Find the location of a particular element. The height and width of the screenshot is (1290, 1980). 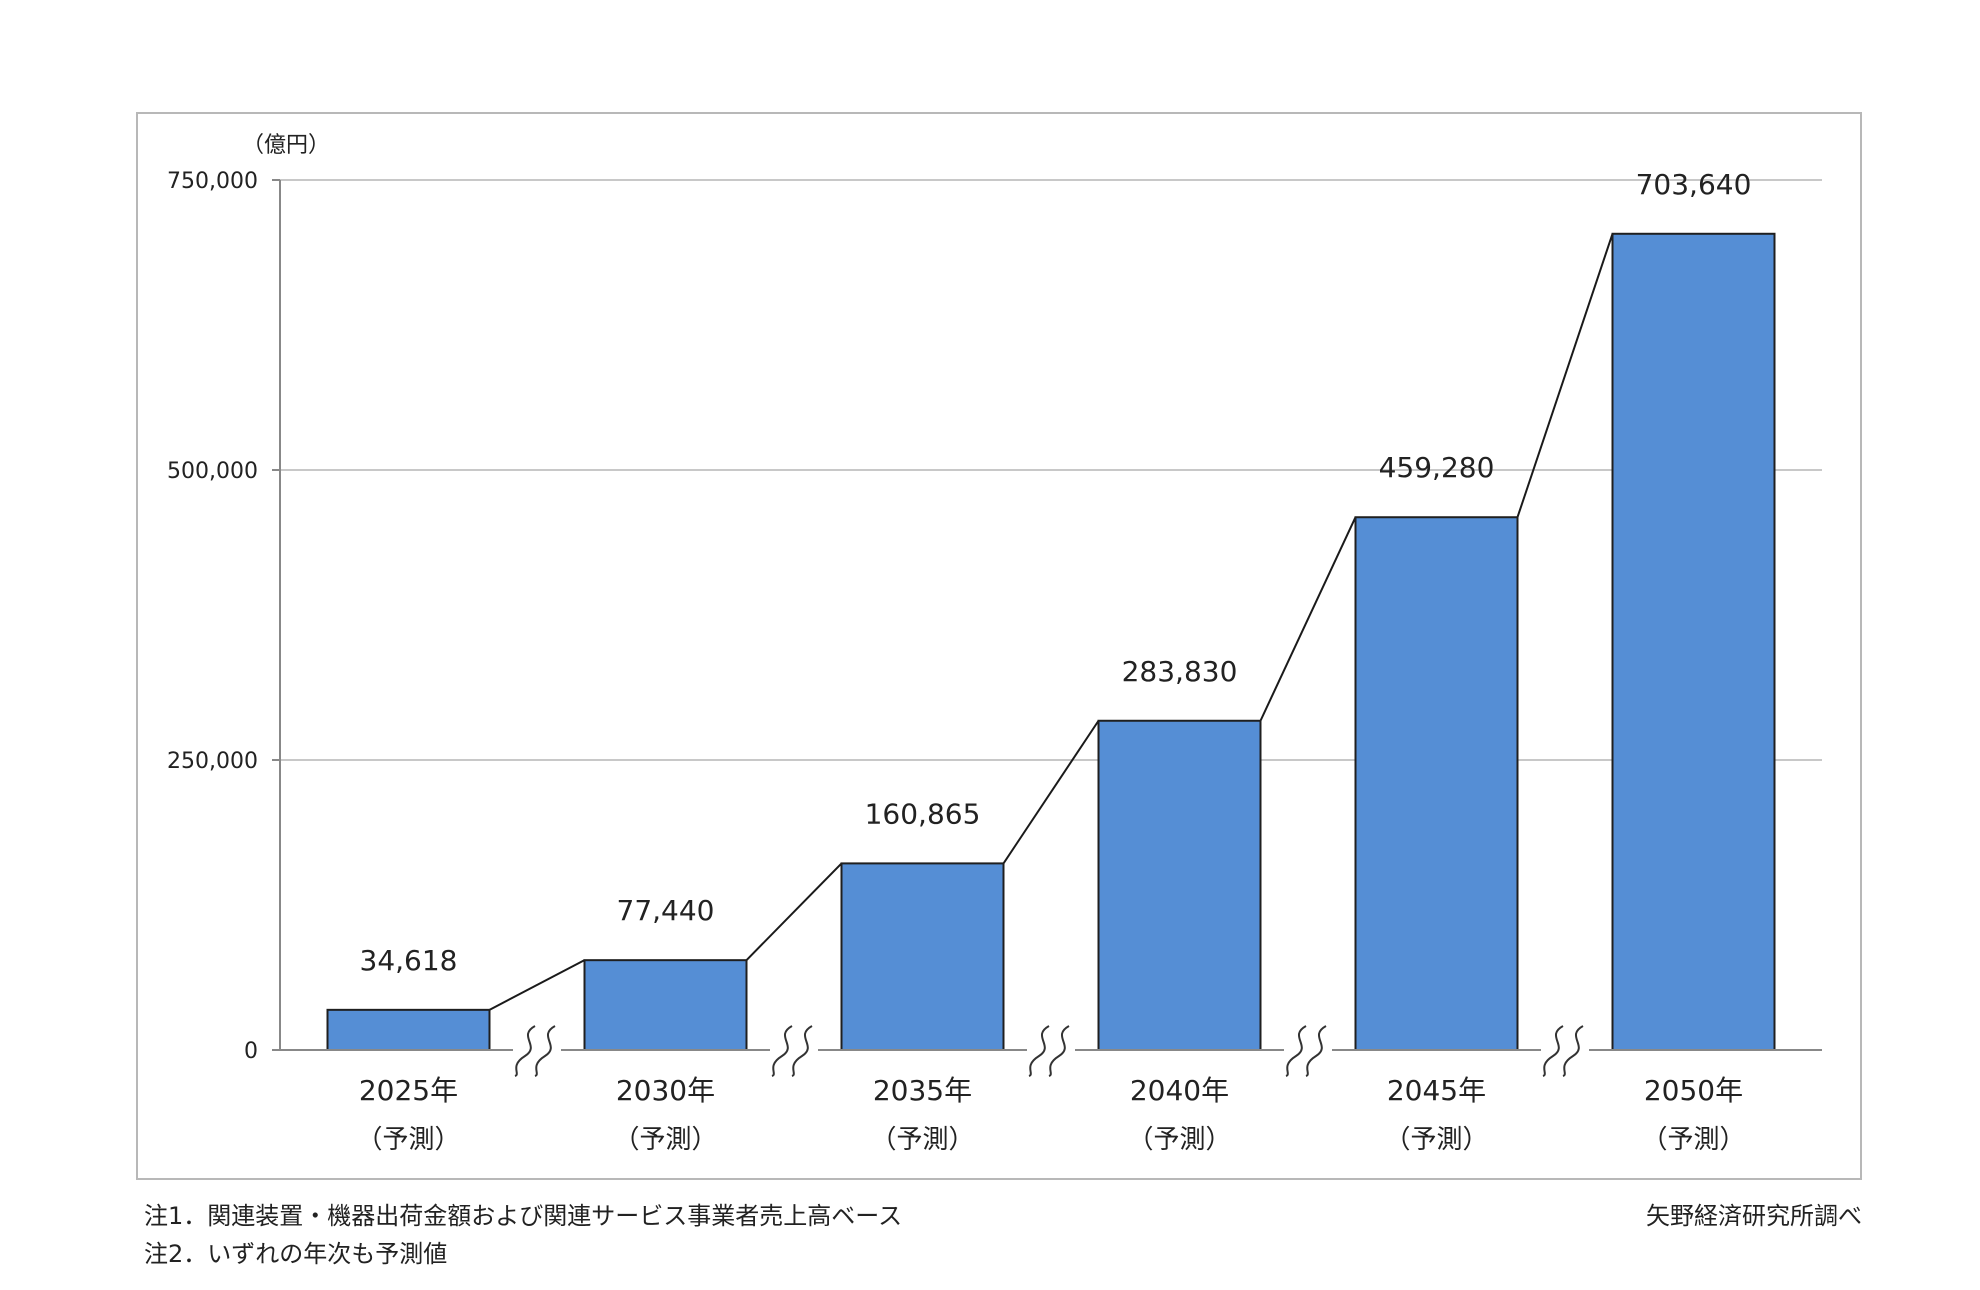

x-category-label: 2040年 is located at coordinates (1179, 1090).